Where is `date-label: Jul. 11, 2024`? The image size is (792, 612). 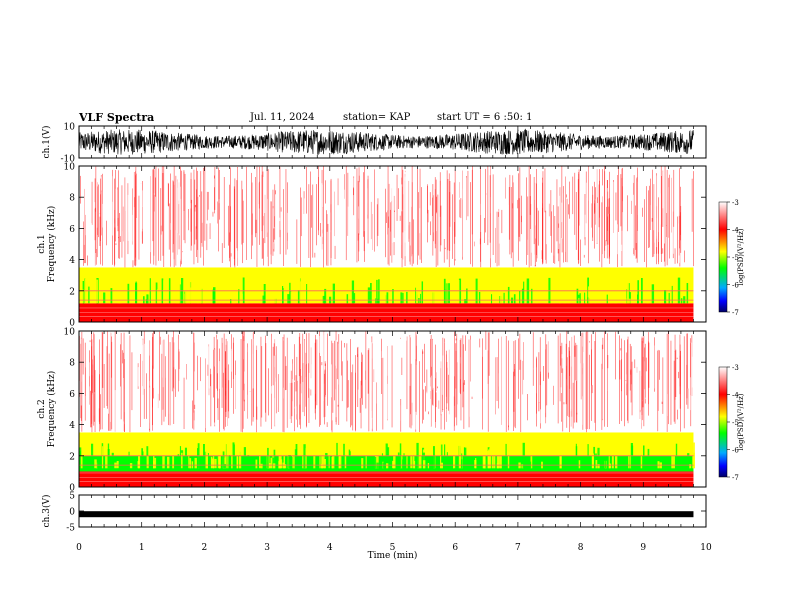 date-label: Jul. 11, 2024 is located at coordinates (282, 117).